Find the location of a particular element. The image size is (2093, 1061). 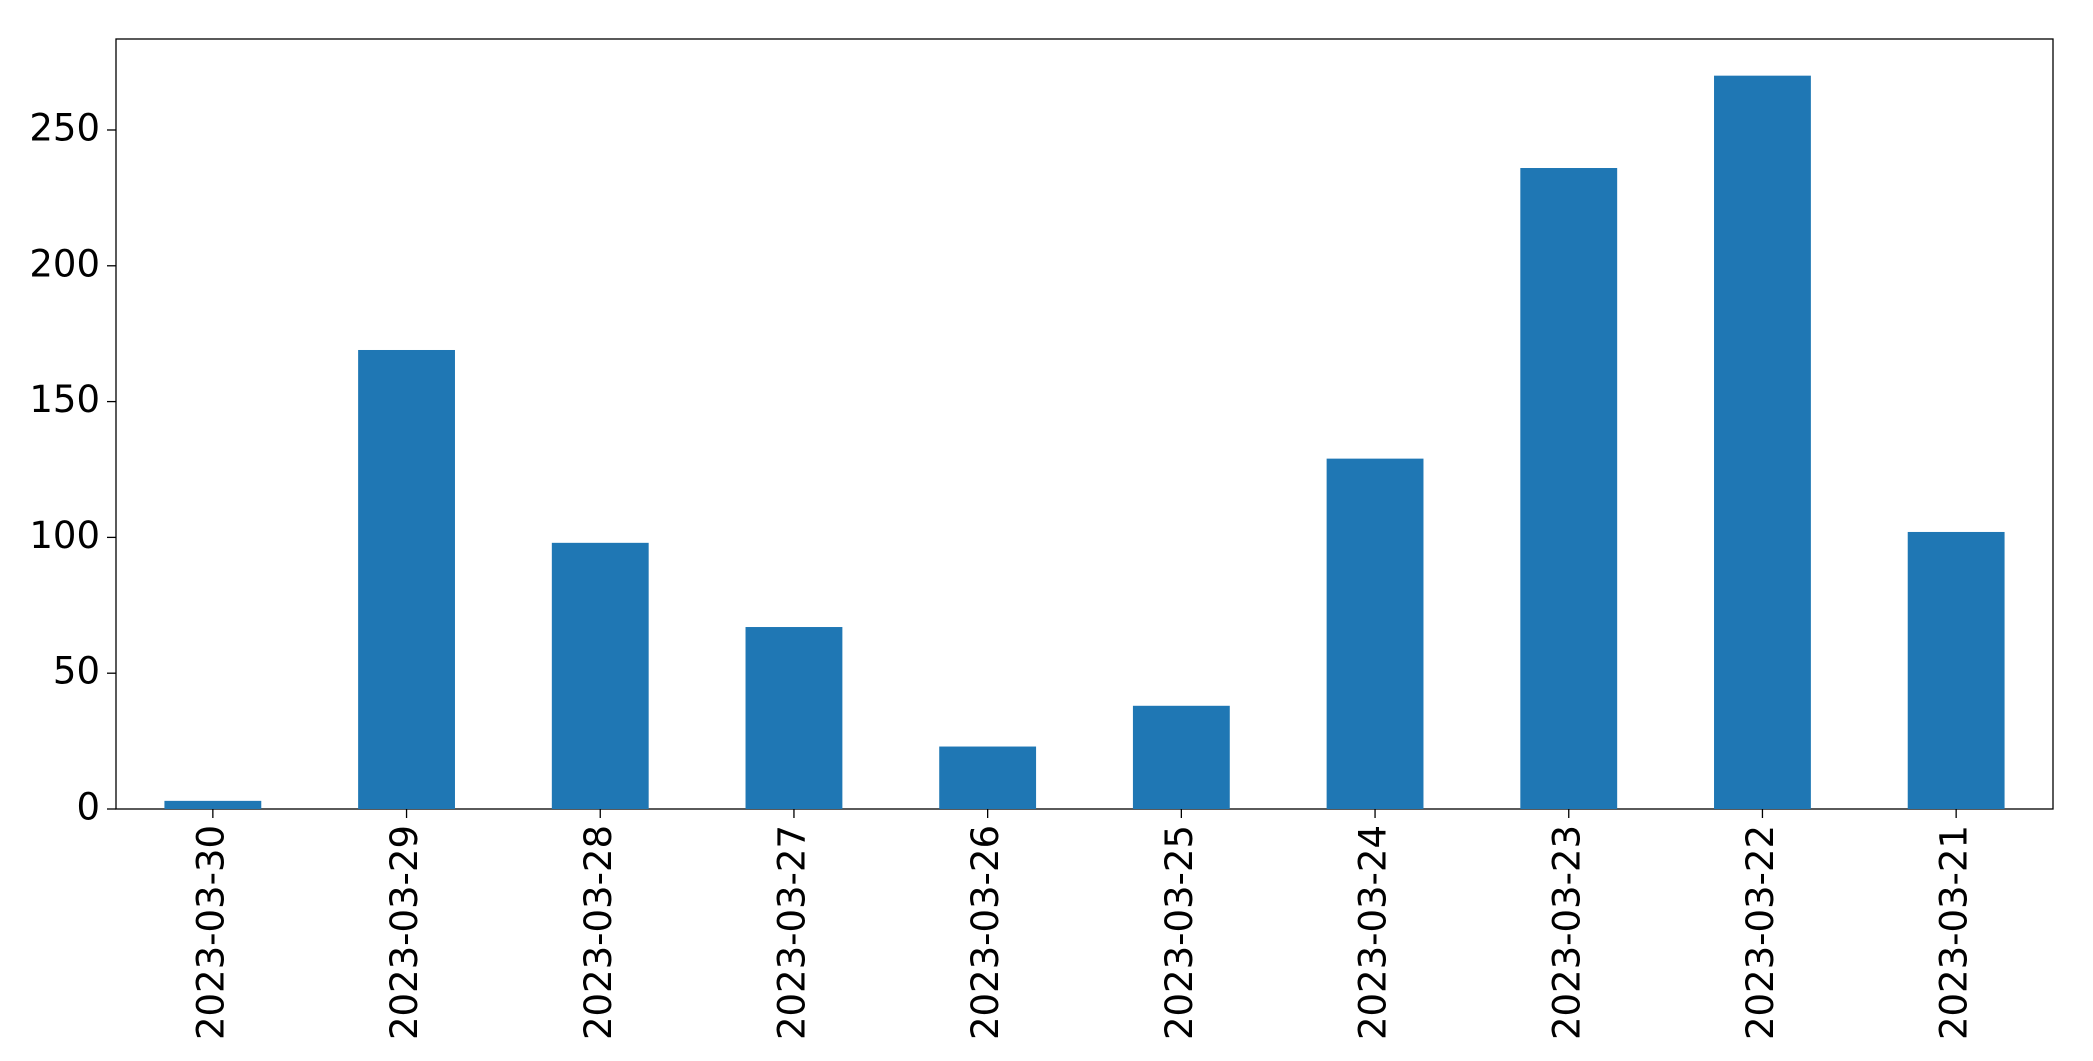

y-tick-label: 250 is located at coordinates (64, 127).